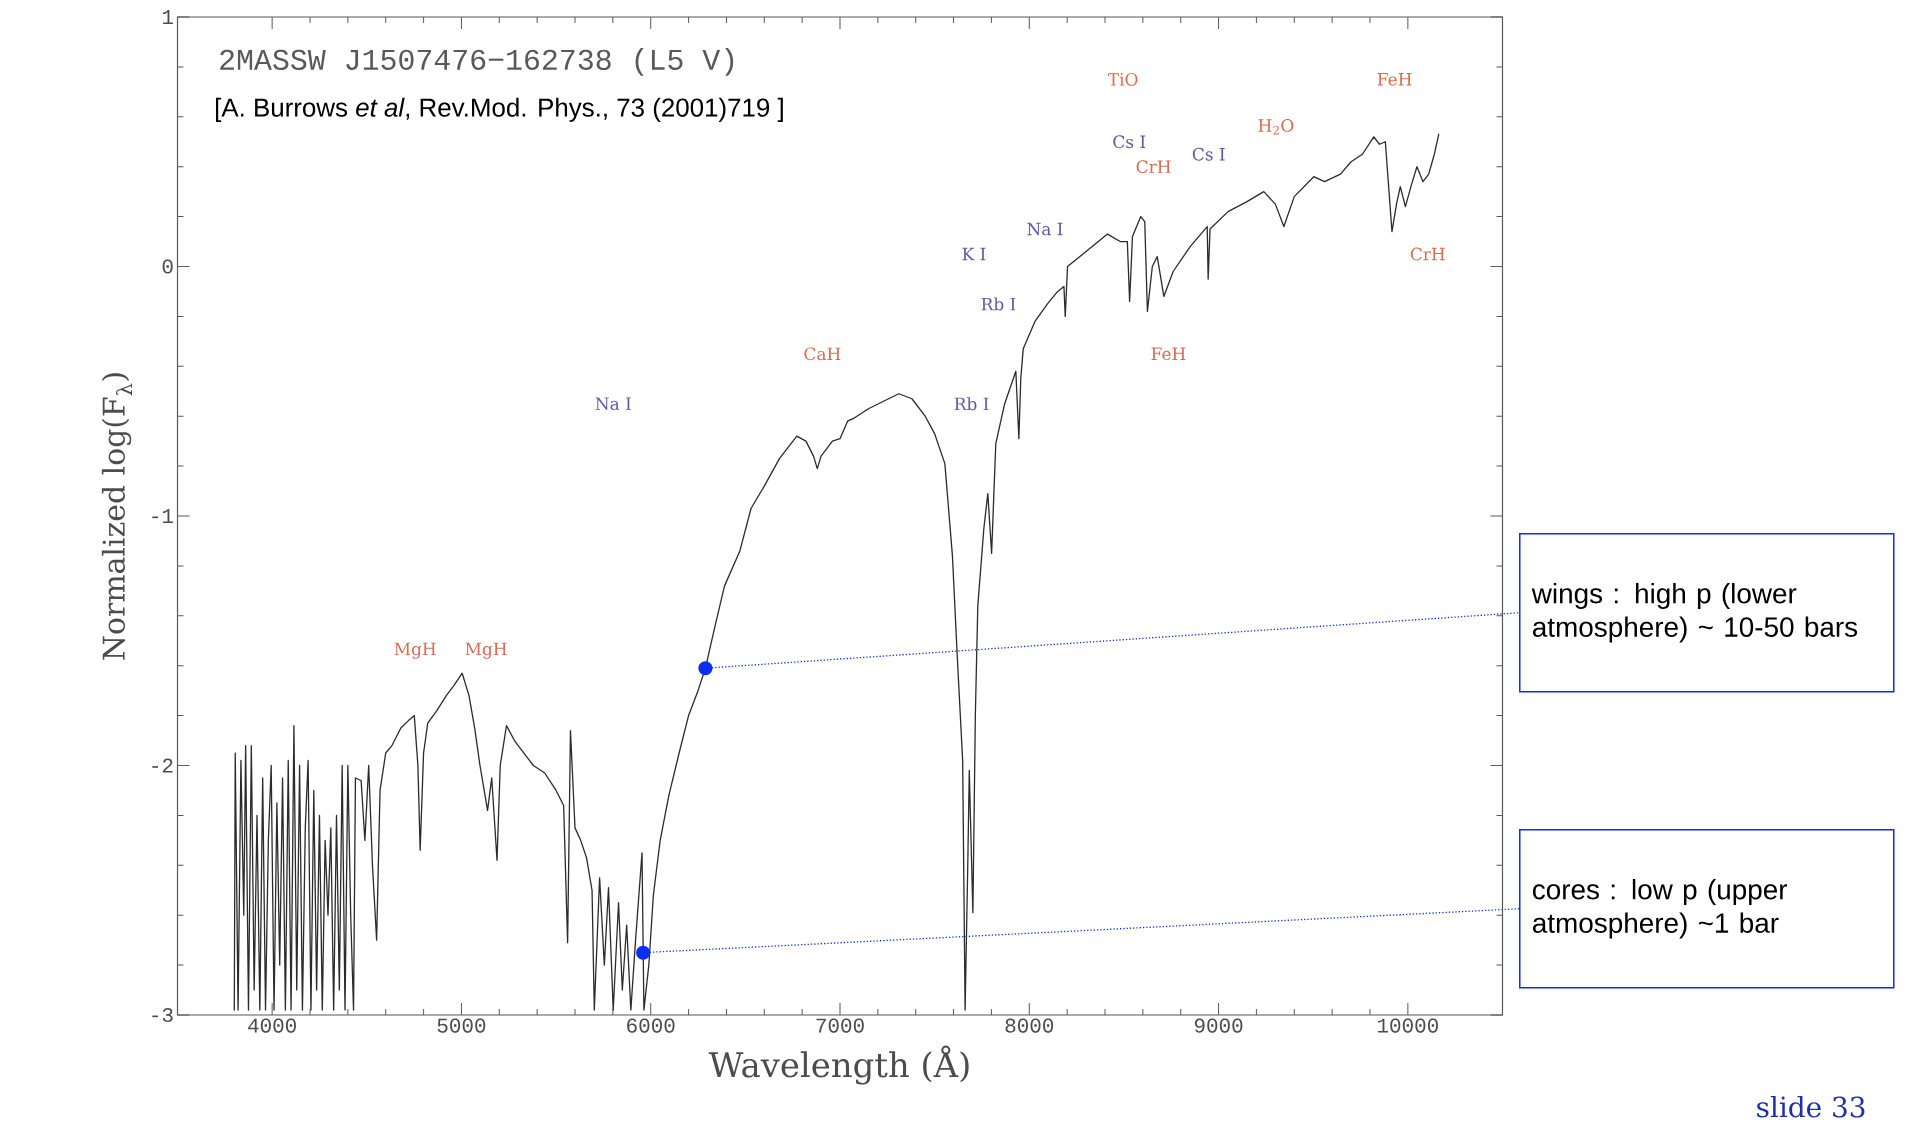 Image resolution: width=1919 pixels, height=1125 pixels. I want to click on annotation: cores : low p (upper atmosphere) ~1 bar, so click(1660, 909).